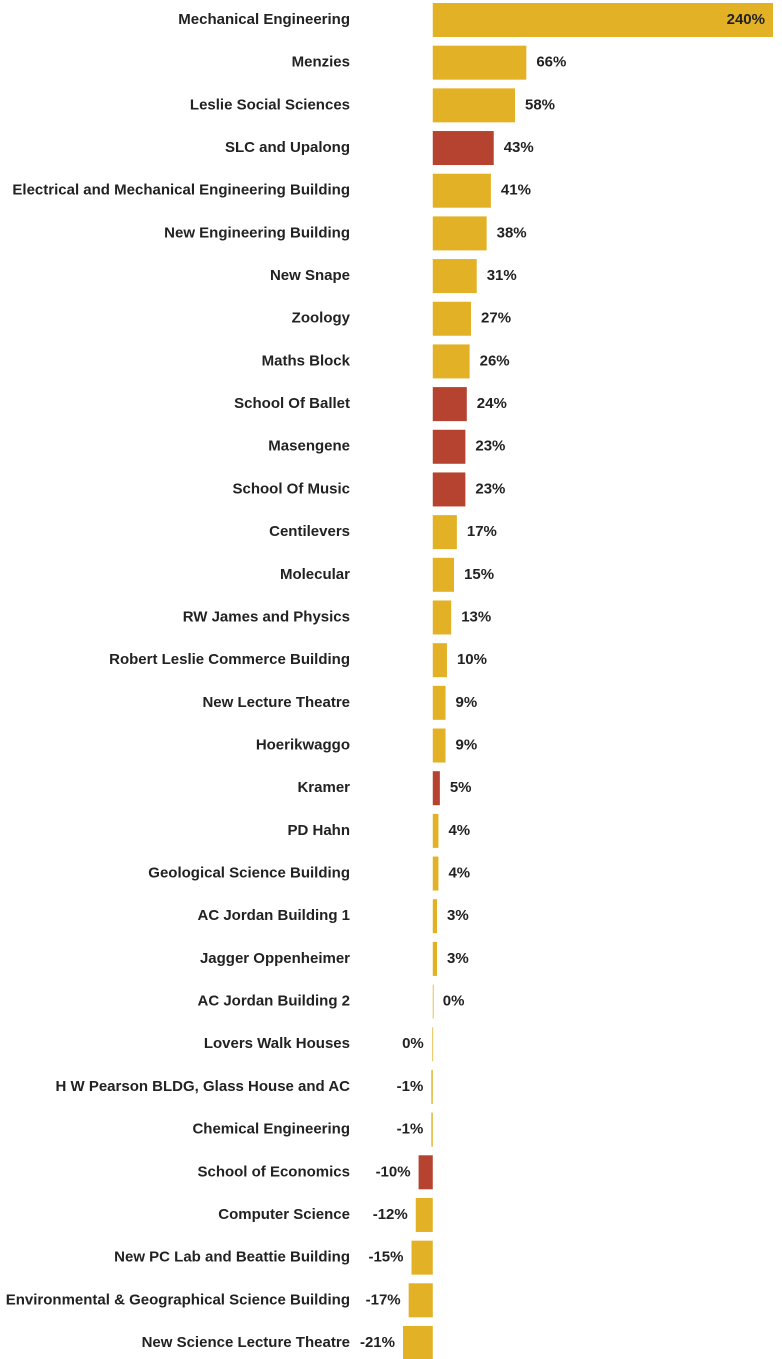  I want to click on category-label: H W Pearson BLDG, Glass House and AC, so click(203, 1086).